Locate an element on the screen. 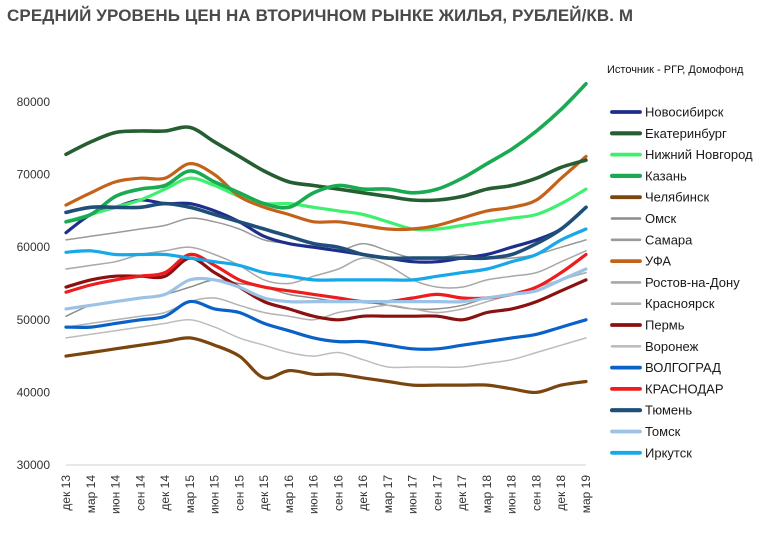 This screenshot has width=777, height=541. x-tick-label: июн 16 is located at coordinates (314, 494).